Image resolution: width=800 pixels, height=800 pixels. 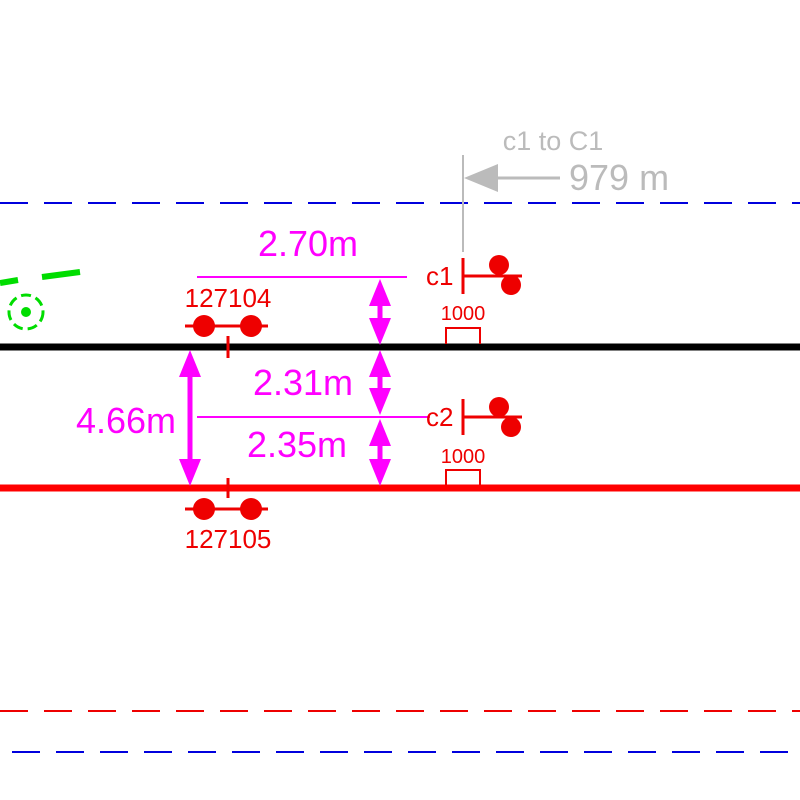 What do you see at coordinates (380, 363) in the screenshot?
I see `dimension-mid-arrow-up` at bounding box center [380, 363].